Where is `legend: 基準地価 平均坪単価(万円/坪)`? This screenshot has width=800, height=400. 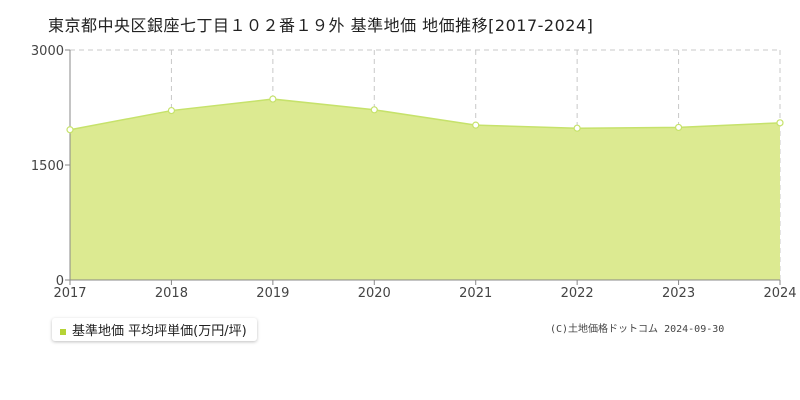 legend: 基準地価 平均坪単価(万円/坪) is located at coordinates (154, 329).